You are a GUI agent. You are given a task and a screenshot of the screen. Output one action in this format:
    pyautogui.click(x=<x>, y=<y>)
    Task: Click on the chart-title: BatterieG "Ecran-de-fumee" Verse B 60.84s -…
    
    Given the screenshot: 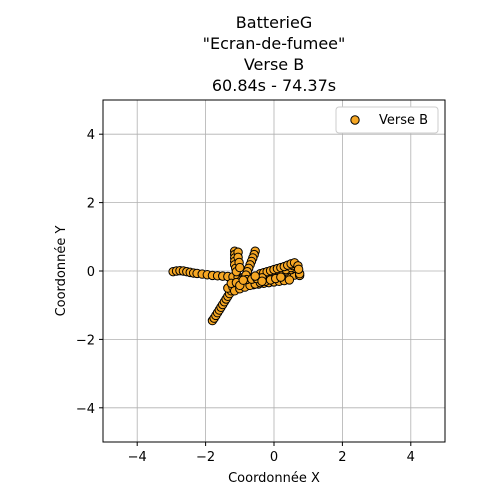 What is the action you would take?
    pyautogui.click(x=274, y=54)
    